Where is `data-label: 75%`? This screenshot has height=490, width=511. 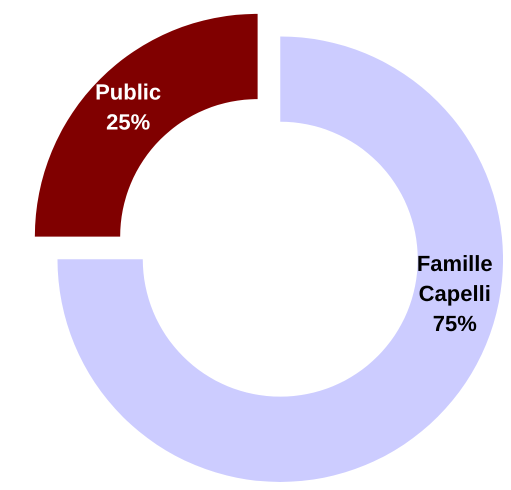 data-label: 75% is located at coordinates (454, 323).